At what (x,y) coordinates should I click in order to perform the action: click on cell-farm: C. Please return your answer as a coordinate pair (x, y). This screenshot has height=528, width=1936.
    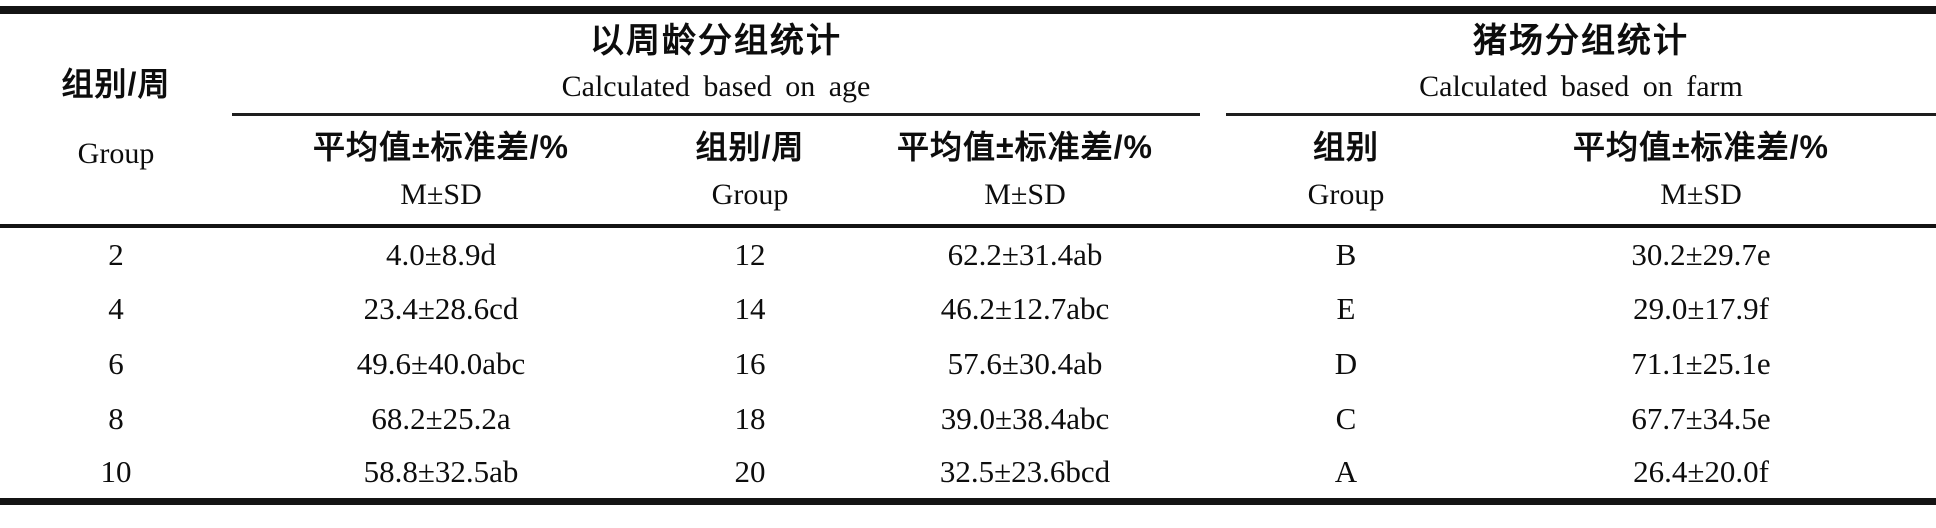
    Looking at the image, I should click on (1346, 418).